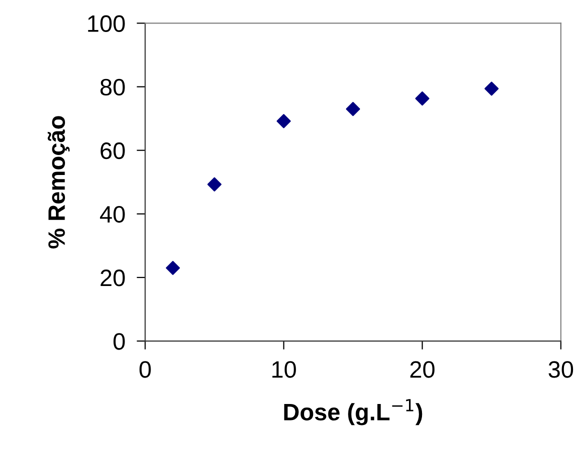 The image size is (583, 464). I want to click on y-tick-label: 60, so click(112, 151).